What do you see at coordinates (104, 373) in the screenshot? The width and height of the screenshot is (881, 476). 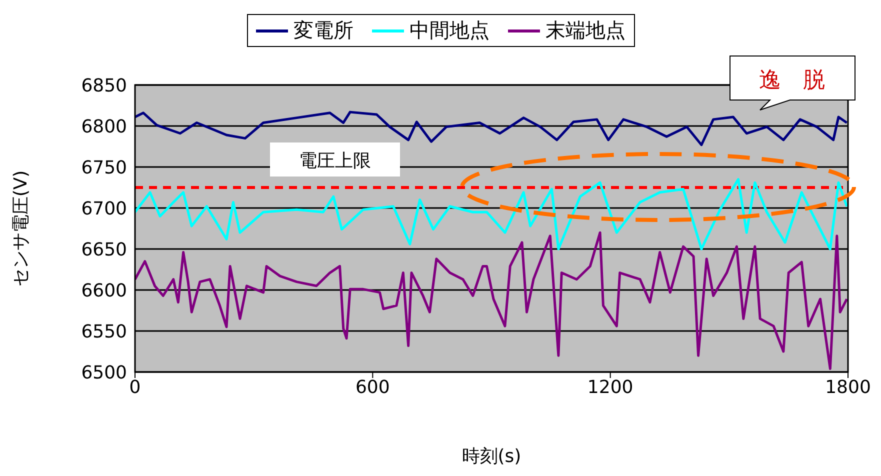 I see `y-tick-label: 6500` at bounding box center [104, 373].